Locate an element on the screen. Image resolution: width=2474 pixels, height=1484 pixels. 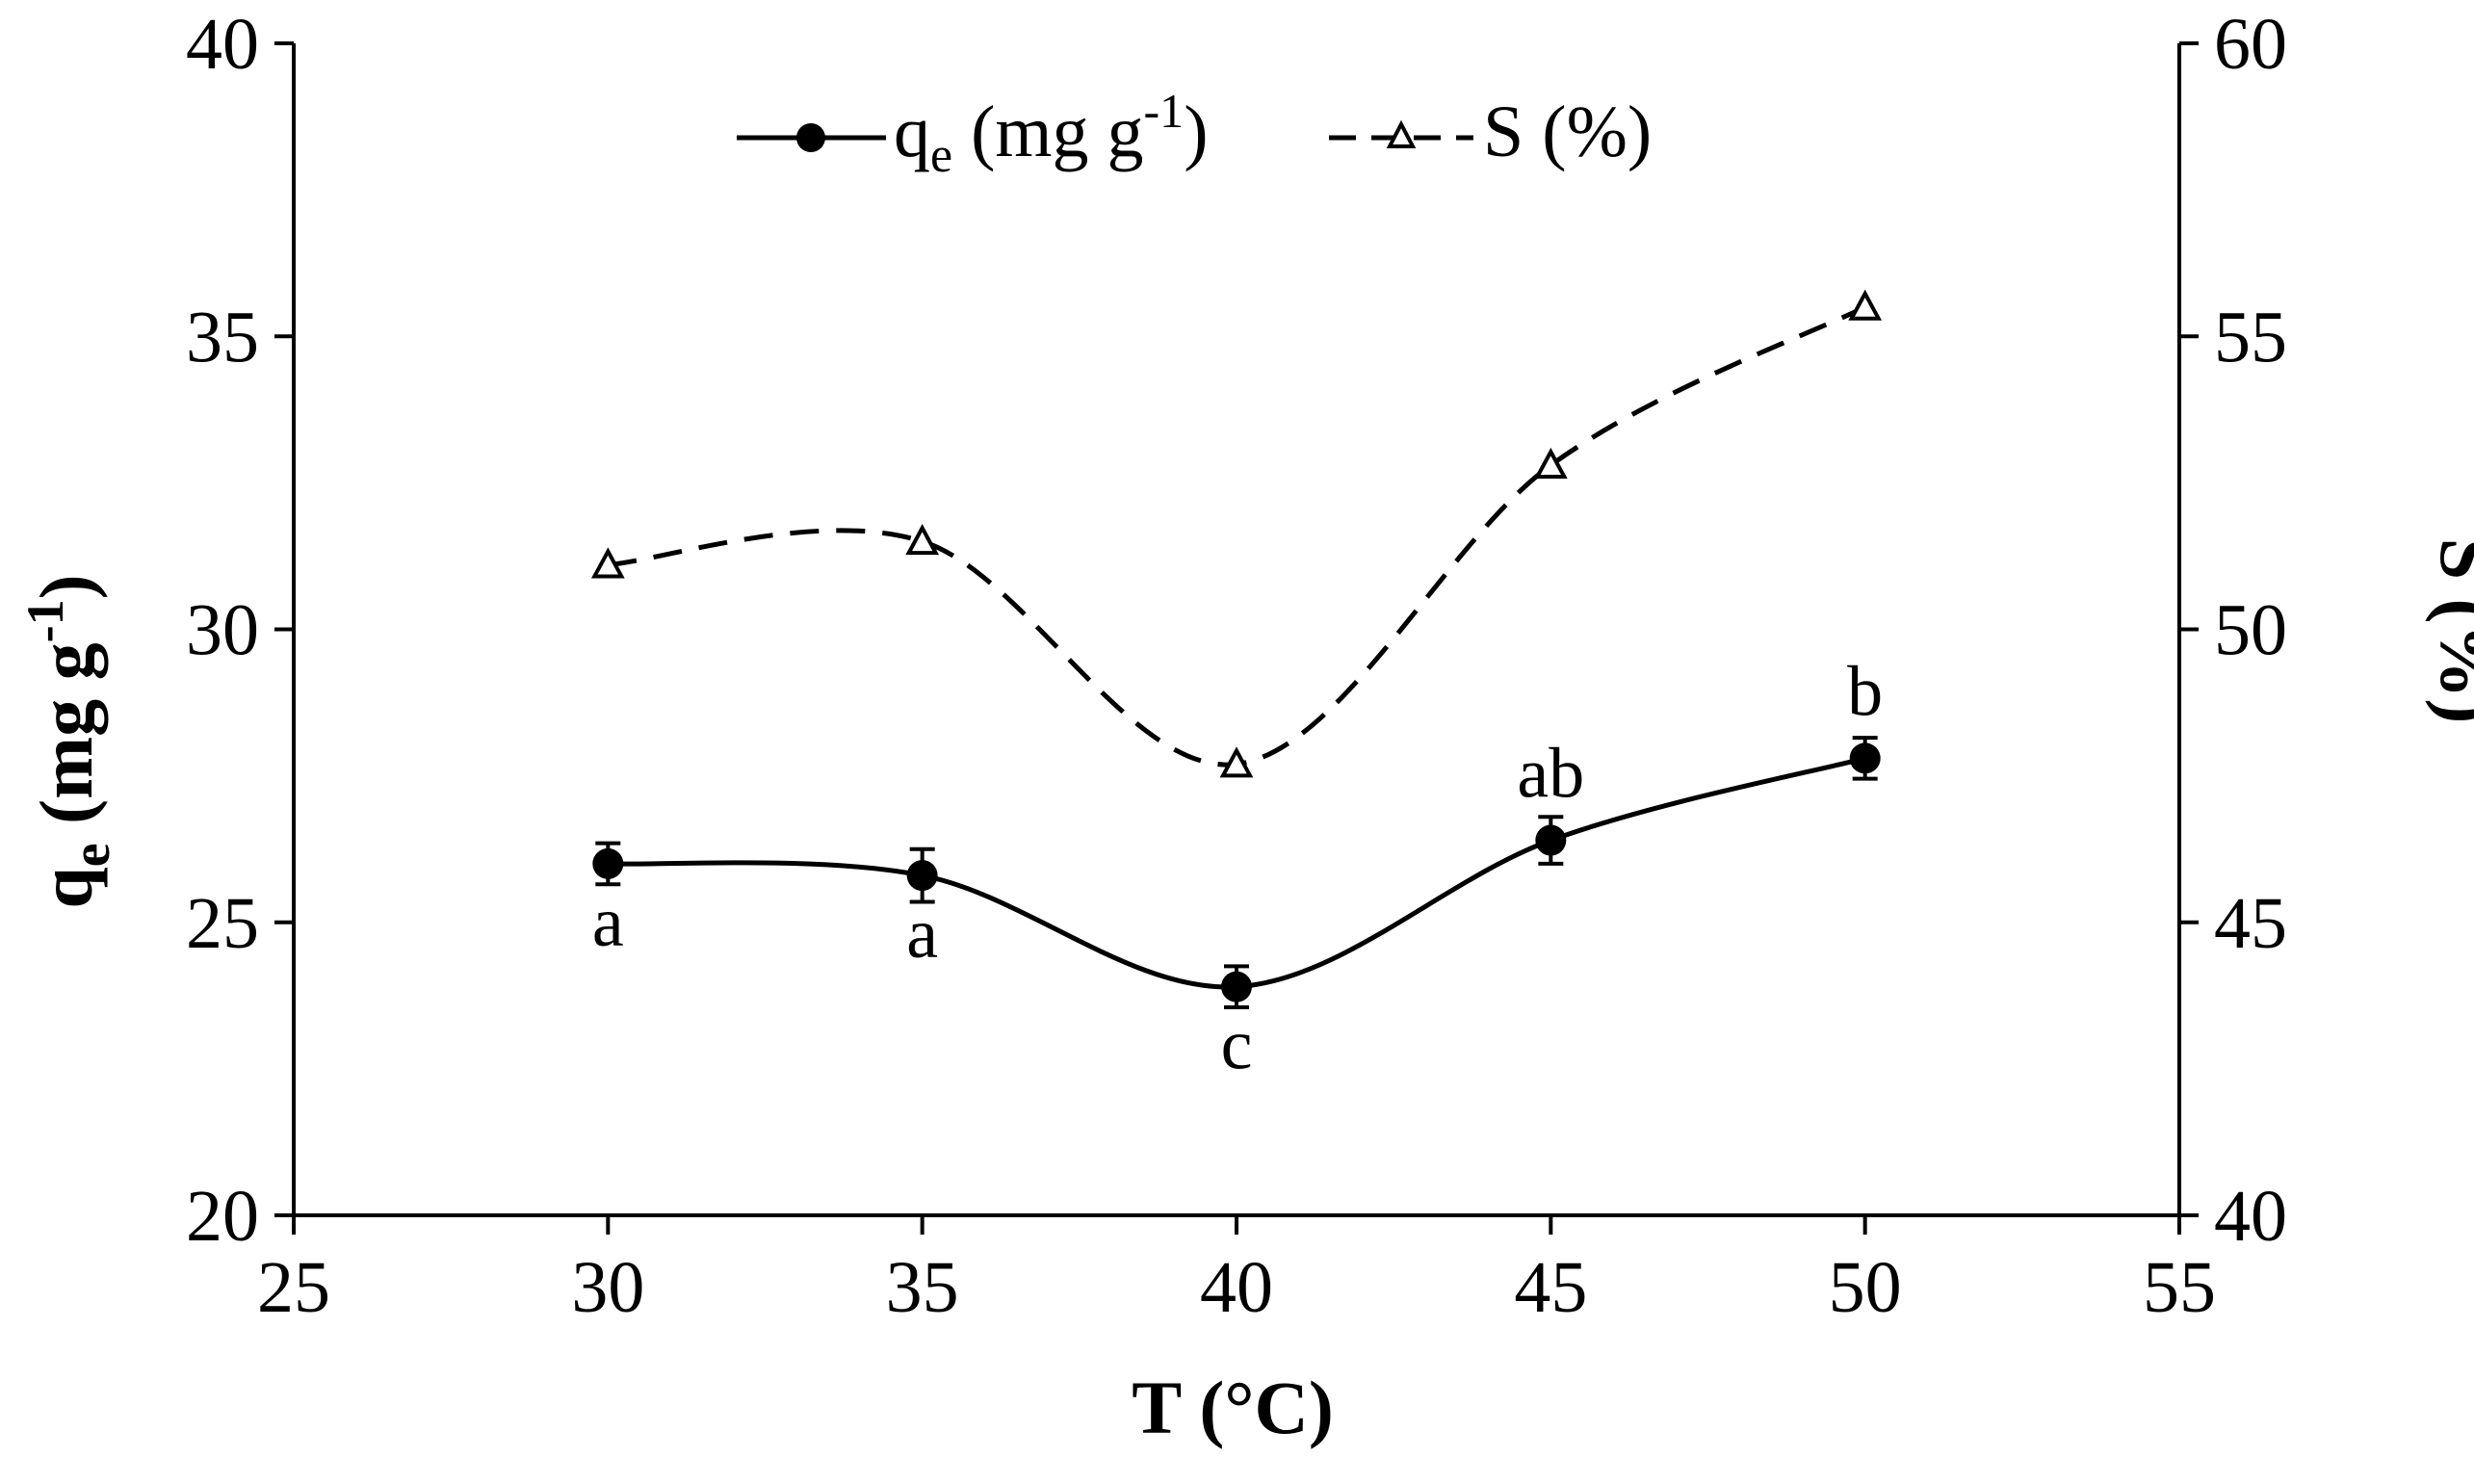
qe-line is located at coordinates (1237, 873).